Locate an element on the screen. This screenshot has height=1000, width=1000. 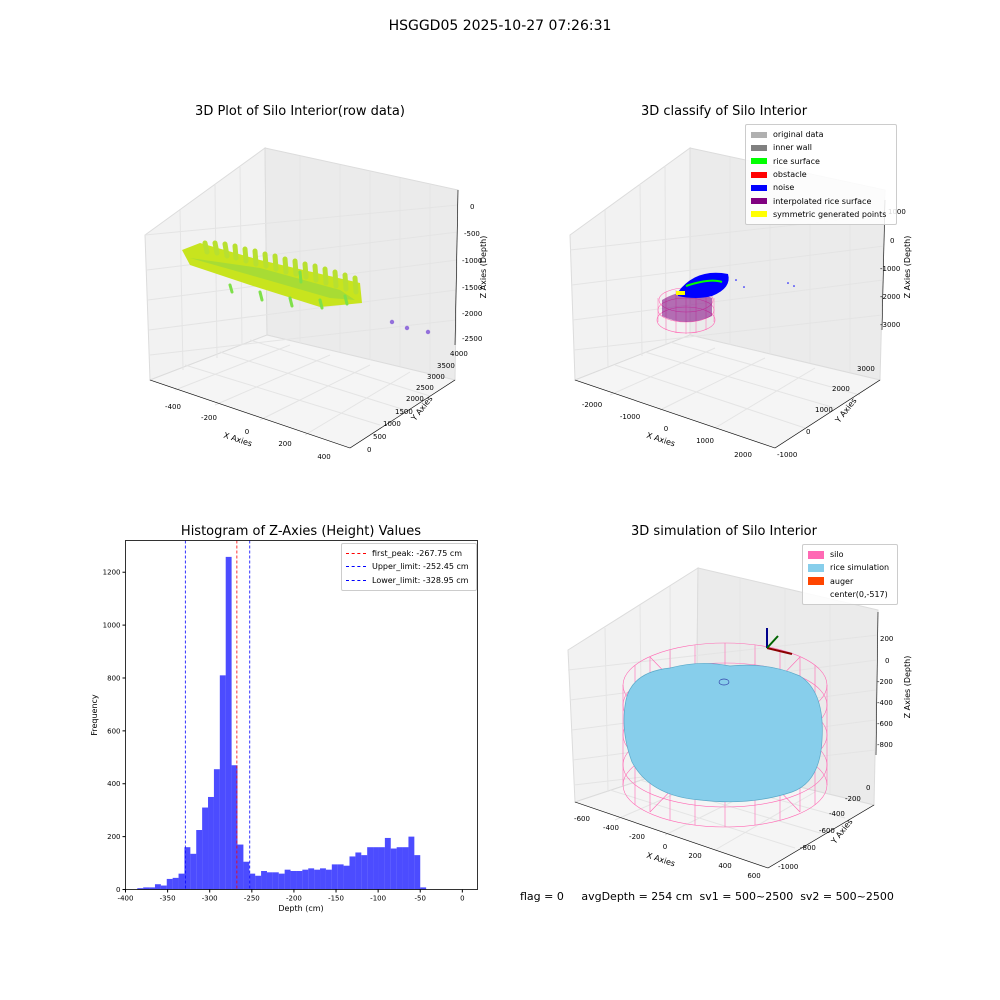
legend-item: Lower_limit: -328.95 cm is located at coordinates (409, 580).